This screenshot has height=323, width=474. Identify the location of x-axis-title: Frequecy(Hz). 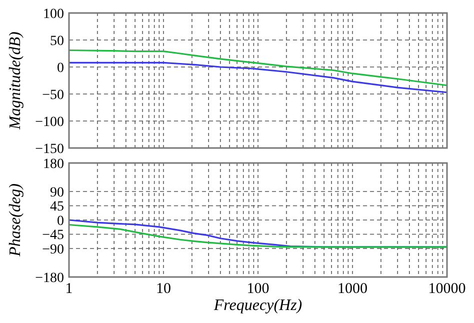
(257, 305).